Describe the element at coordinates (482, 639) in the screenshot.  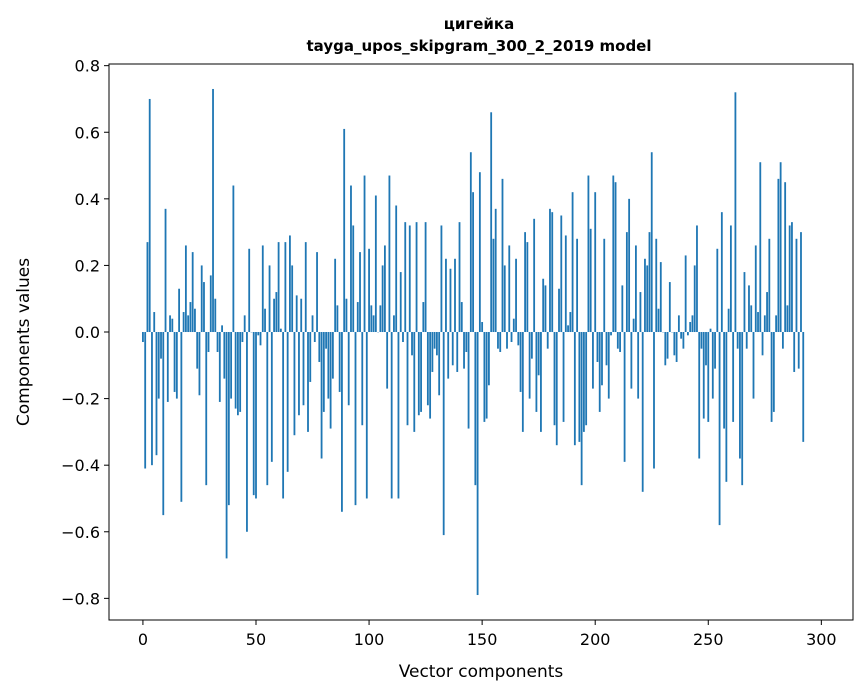
I see `x-tick-label-150: 150` at that location.